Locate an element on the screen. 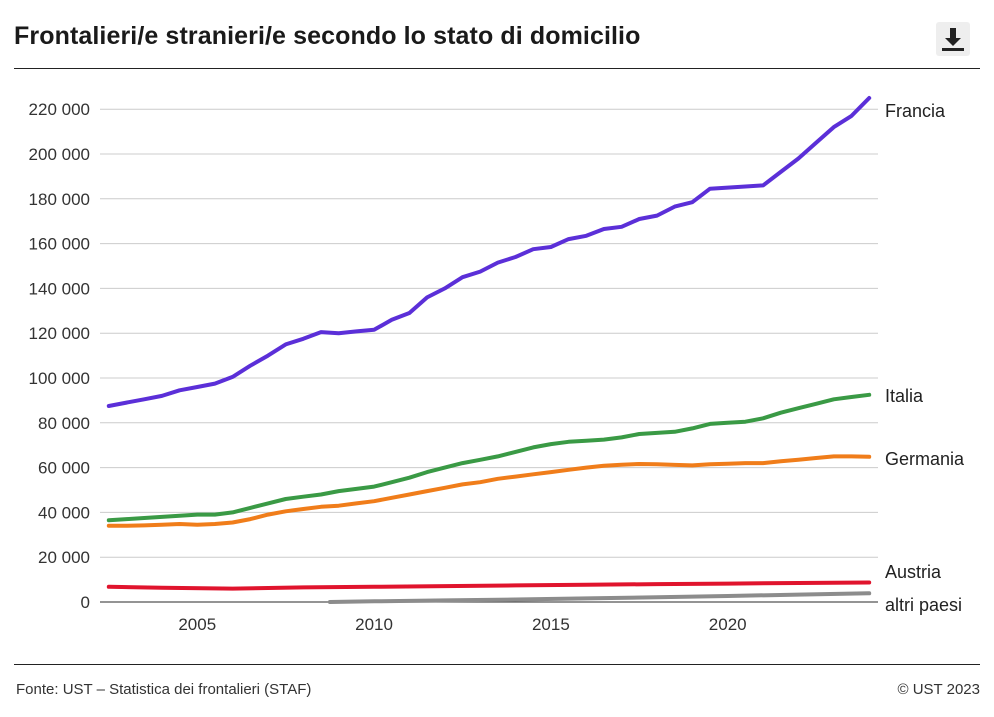  y-tick-label: 60 000 is located at coordinates (64, 468).